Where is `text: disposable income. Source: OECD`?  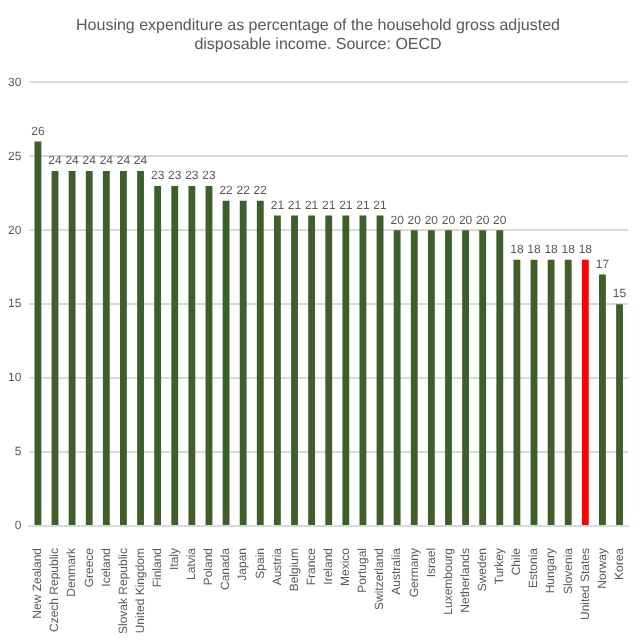 text: disposable income. Source: OECD is located at coordinates (318, 44).